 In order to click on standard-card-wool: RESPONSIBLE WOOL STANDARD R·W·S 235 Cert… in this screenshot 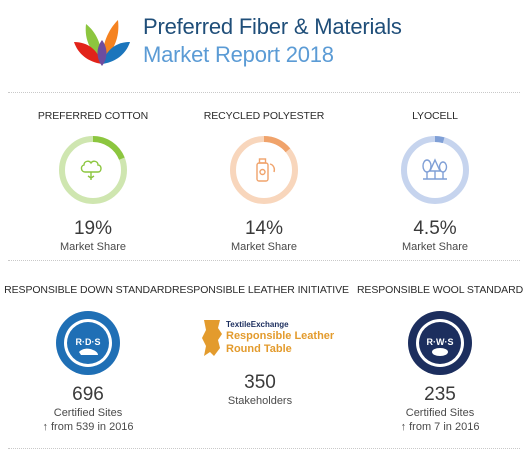, I will do `click(440, 359)`.